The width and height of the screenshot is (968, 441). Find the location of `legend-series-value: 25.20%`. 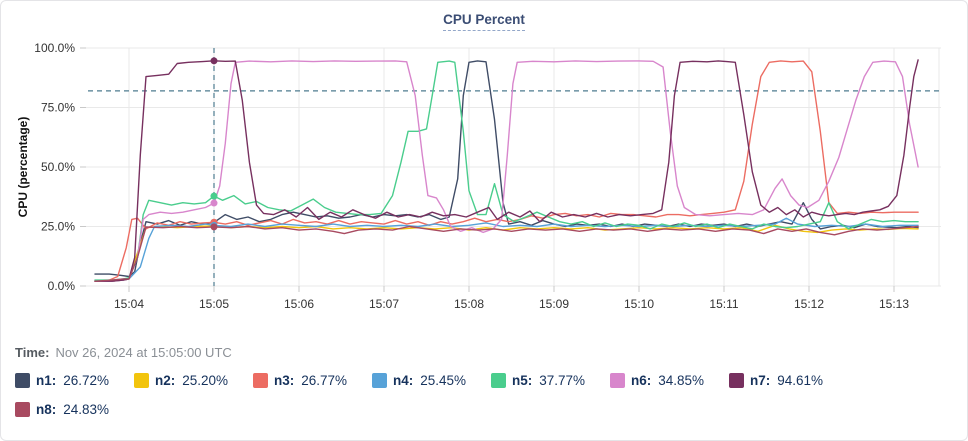

legend-series-value: 25.20% is located at coordinates (205, 380).